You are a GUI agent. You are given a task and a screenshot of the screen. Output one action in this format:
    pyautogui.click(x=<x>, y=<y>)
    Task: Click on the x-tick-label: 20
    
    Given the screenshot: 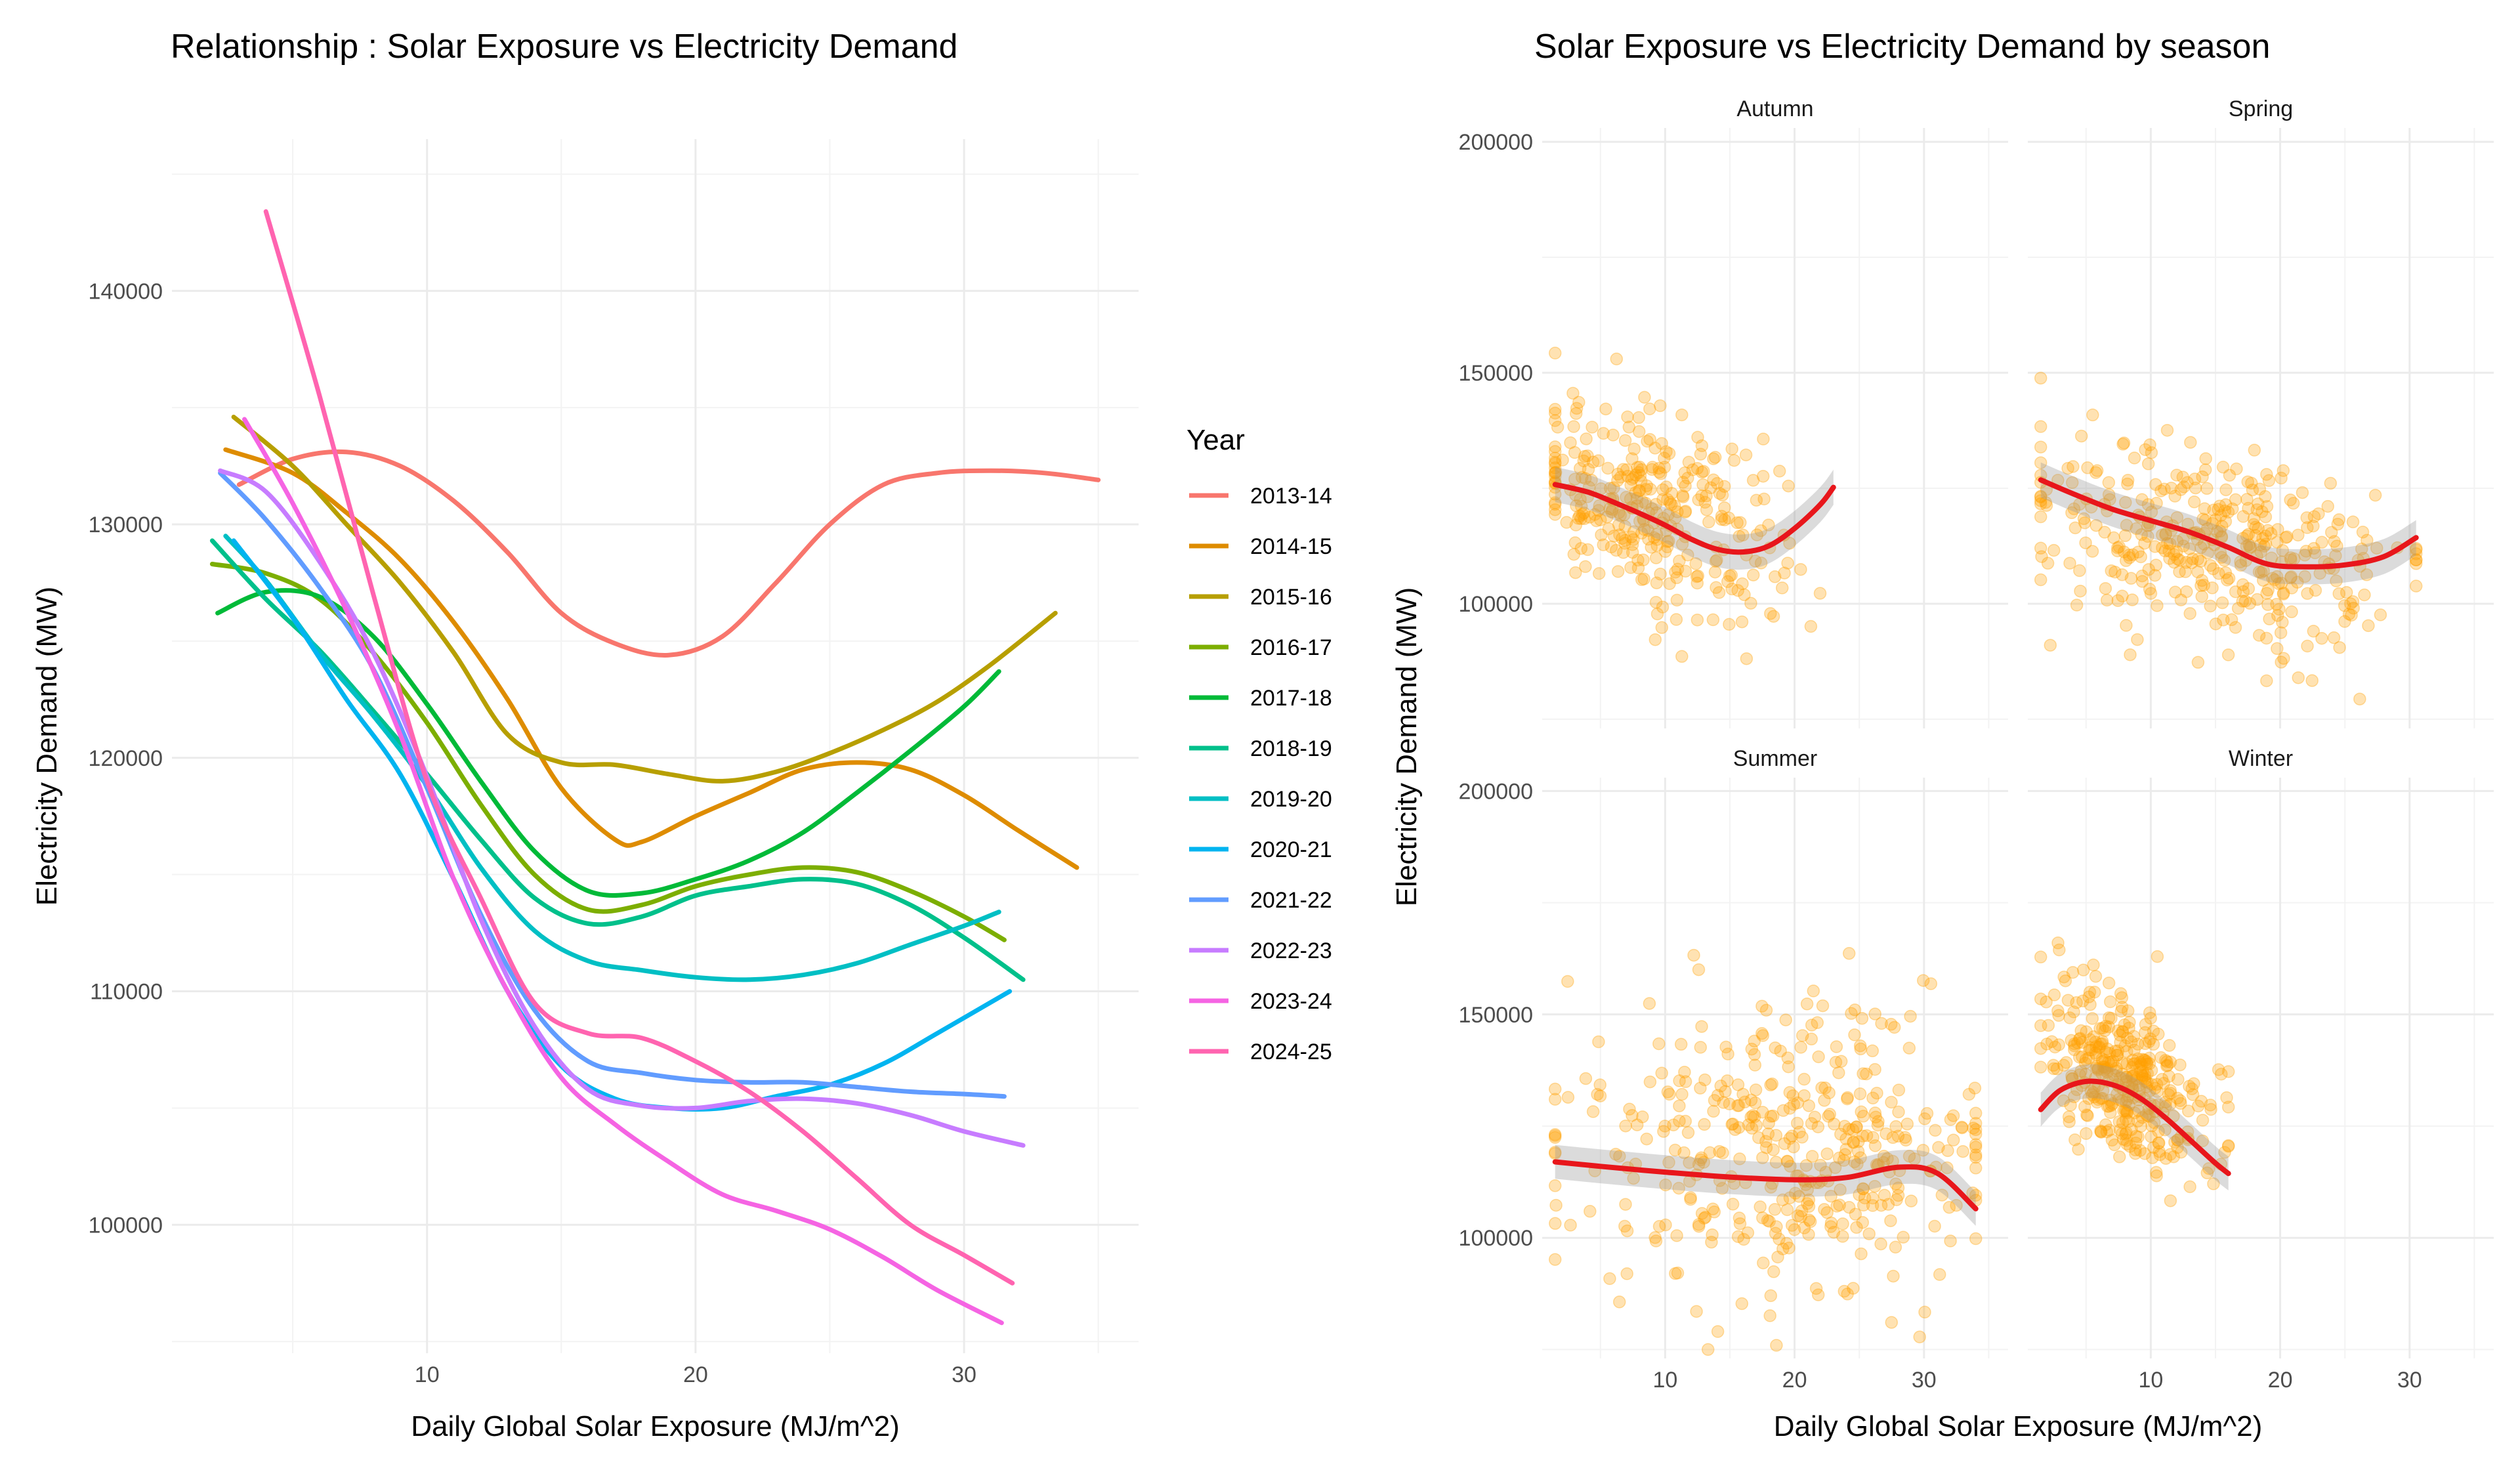 What is the action you would take?
    pyautogui.click(x=1794, y=1380)
    